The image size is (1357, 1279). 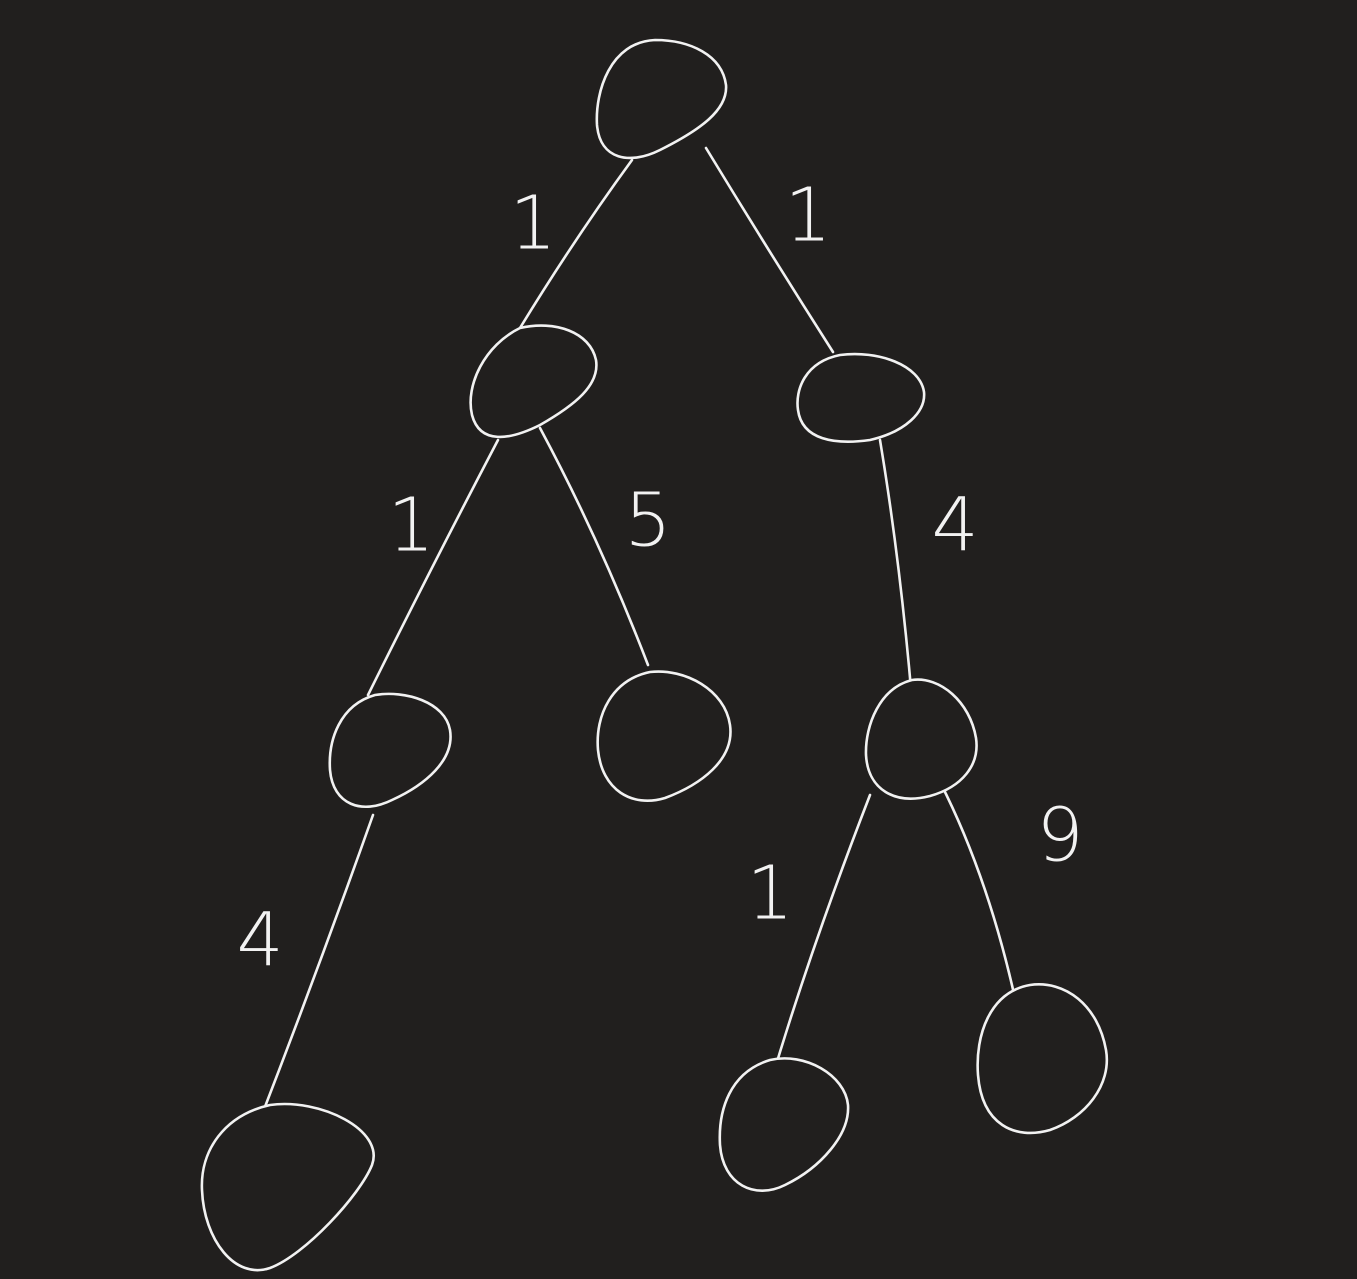 I want to click on weight-root-n2: 1, so click(x=807, y=216).